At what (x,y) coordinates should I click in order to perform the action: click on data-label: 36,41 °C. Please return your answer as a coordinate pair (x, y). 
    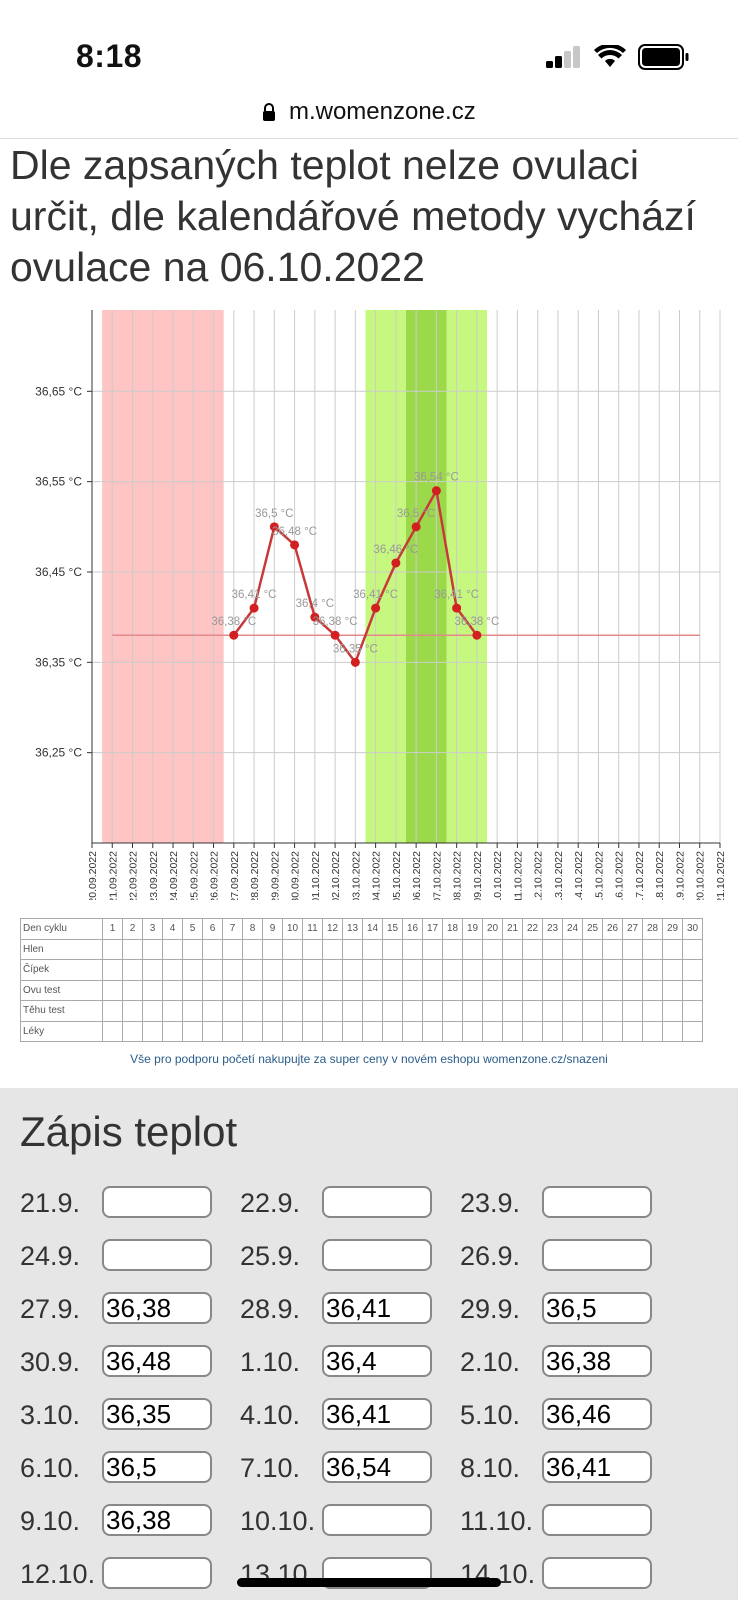
    Looking at the image, I should click on (254, 595).